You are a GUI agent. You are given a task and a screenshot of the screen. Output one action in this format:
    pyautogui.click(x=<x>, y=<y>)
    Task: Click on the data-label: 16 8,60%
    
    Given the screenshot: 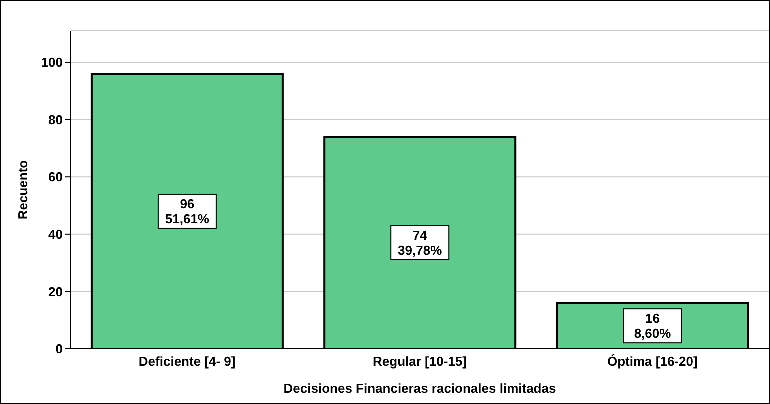 What is the action you would take?
    pyautogui.click(x=653, y=326)
    